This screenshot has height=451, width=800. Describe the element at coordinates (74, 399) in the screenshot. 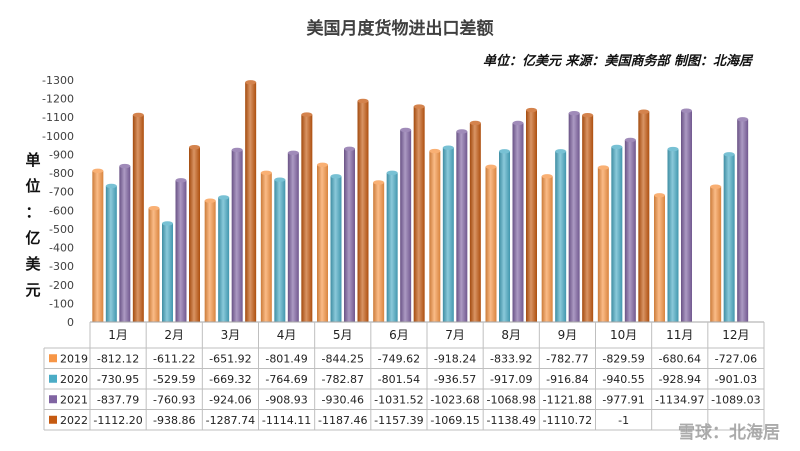

I see `legend-label-2021: 2021` at that location.